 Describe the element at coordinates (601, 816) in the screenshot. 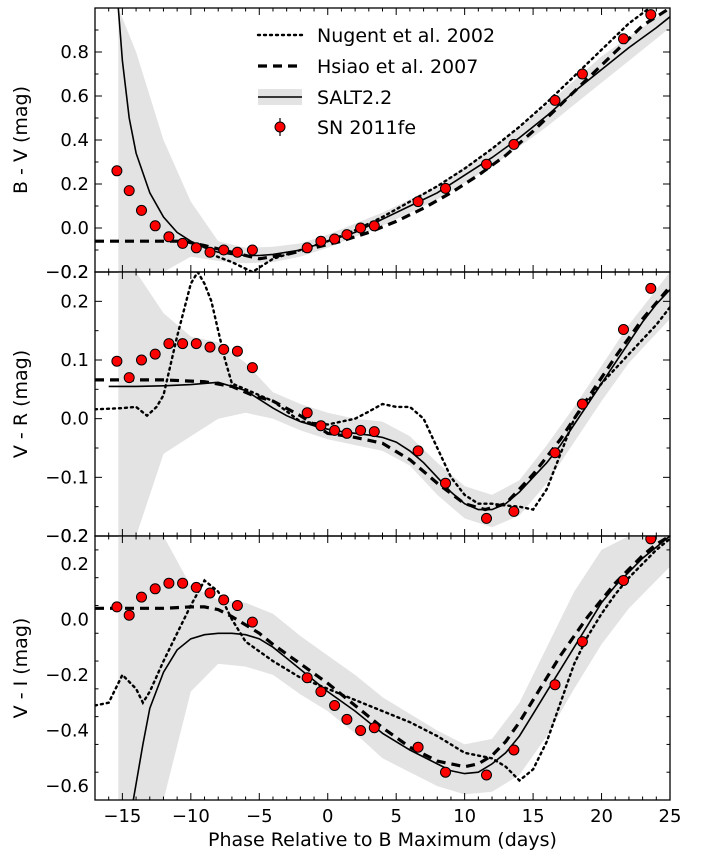

I see `x-tick-label: 20` at that location.